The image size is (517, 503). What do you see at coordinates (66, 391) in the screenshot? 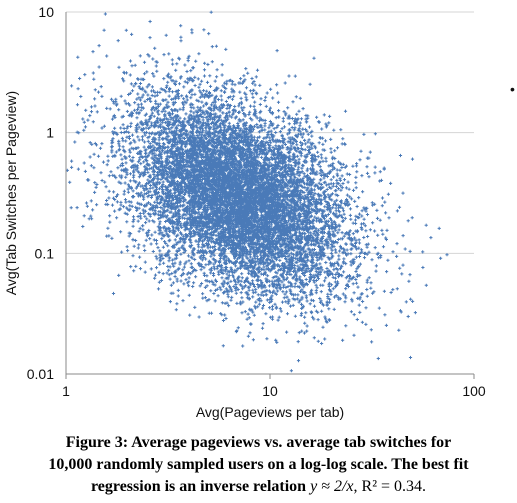
I see `x-tick-label: 1` at bounding box center [66, 391].